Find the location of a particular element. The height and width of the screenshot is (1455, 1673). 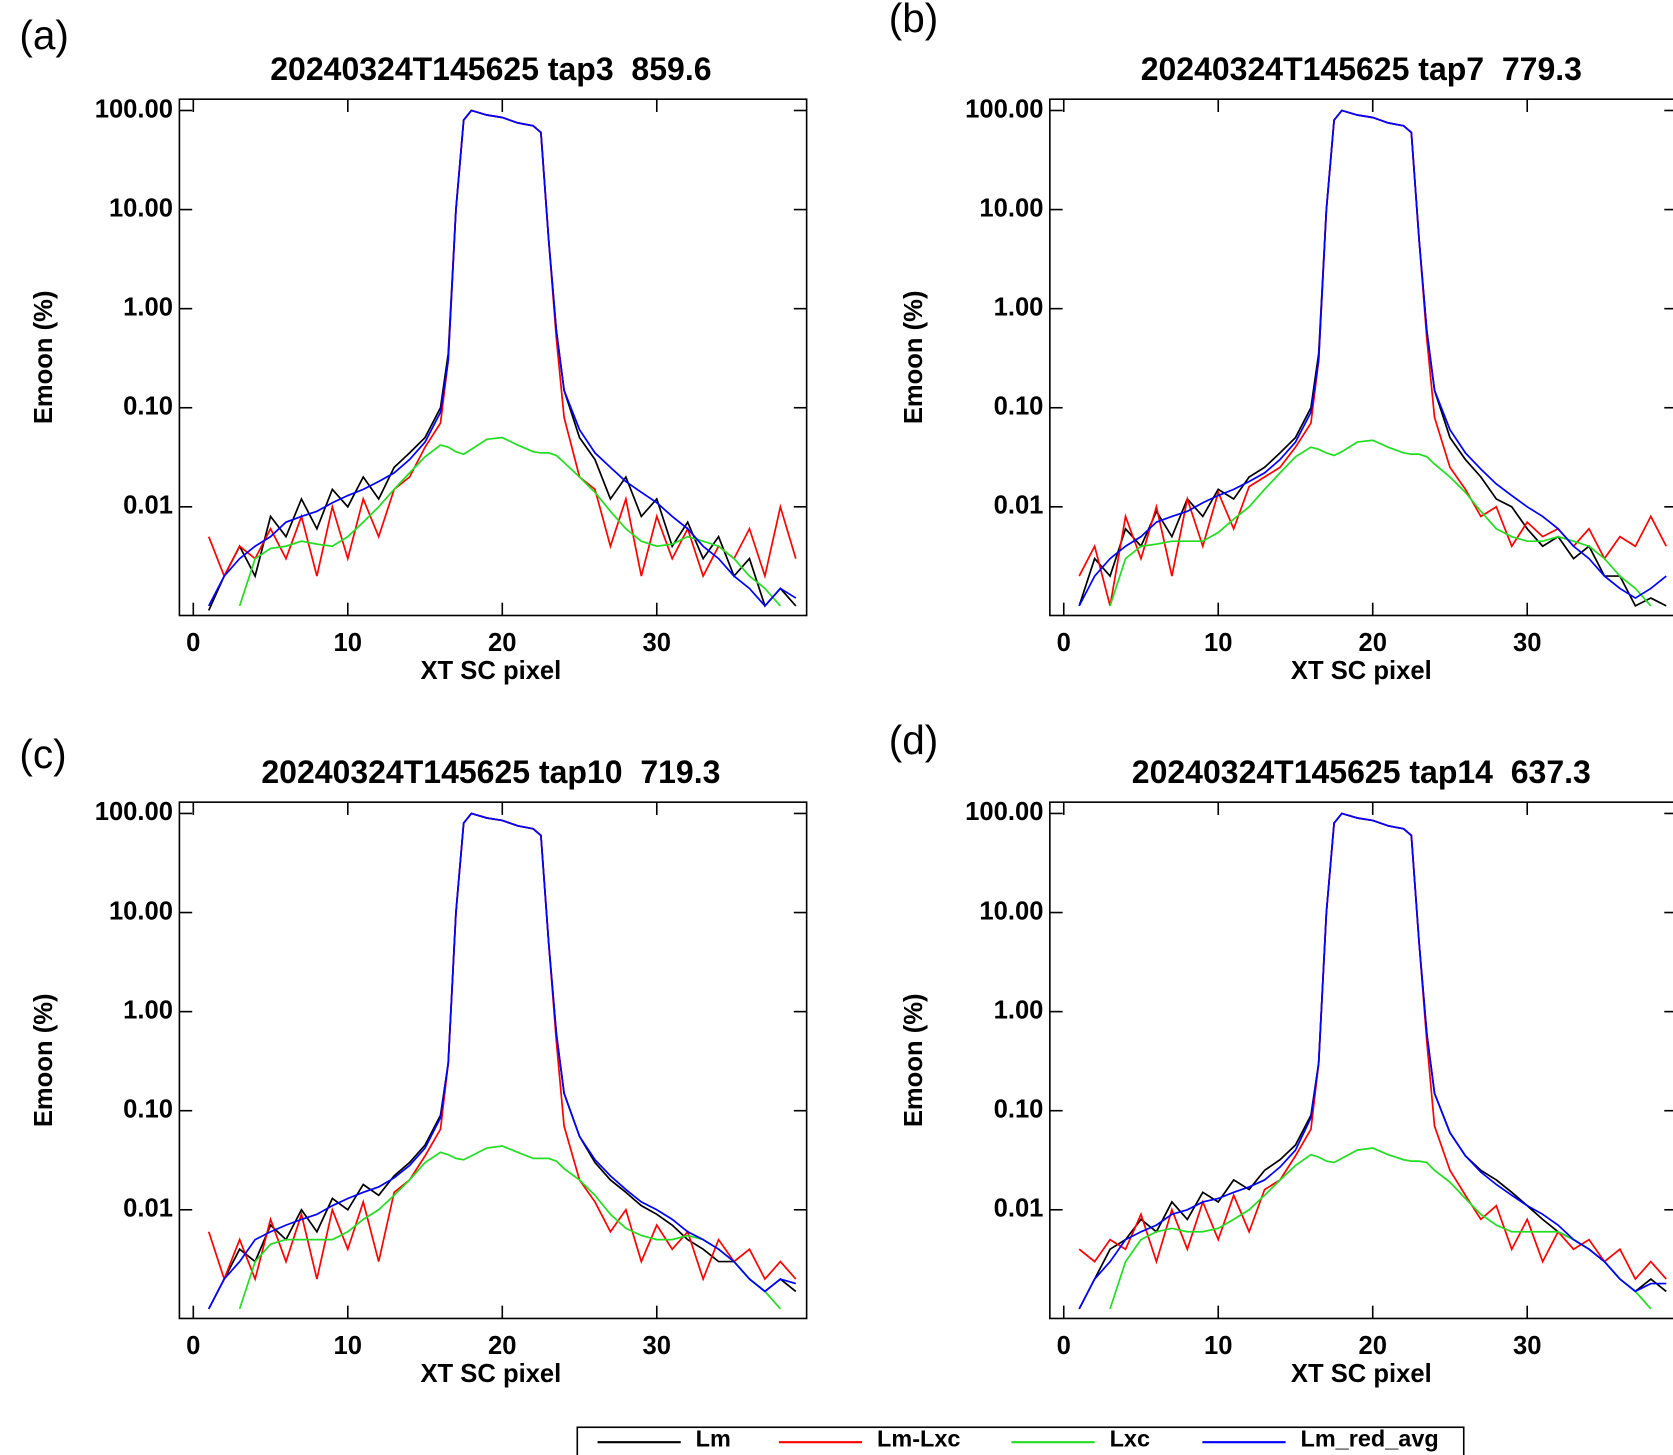

chart-title: 20240324T145625 tap7 779.3 is located at coordinates (1361, 69).